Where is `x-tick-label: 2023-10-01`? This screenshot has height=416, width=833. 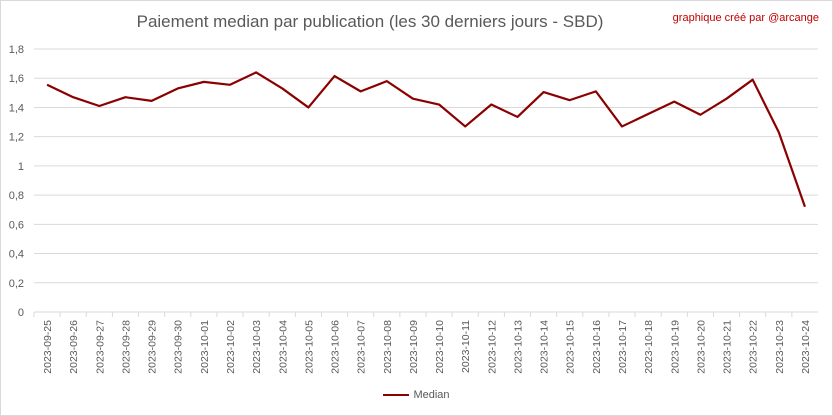
x-tick-label: 2023-10-01 is located at coordinates (205, 347).